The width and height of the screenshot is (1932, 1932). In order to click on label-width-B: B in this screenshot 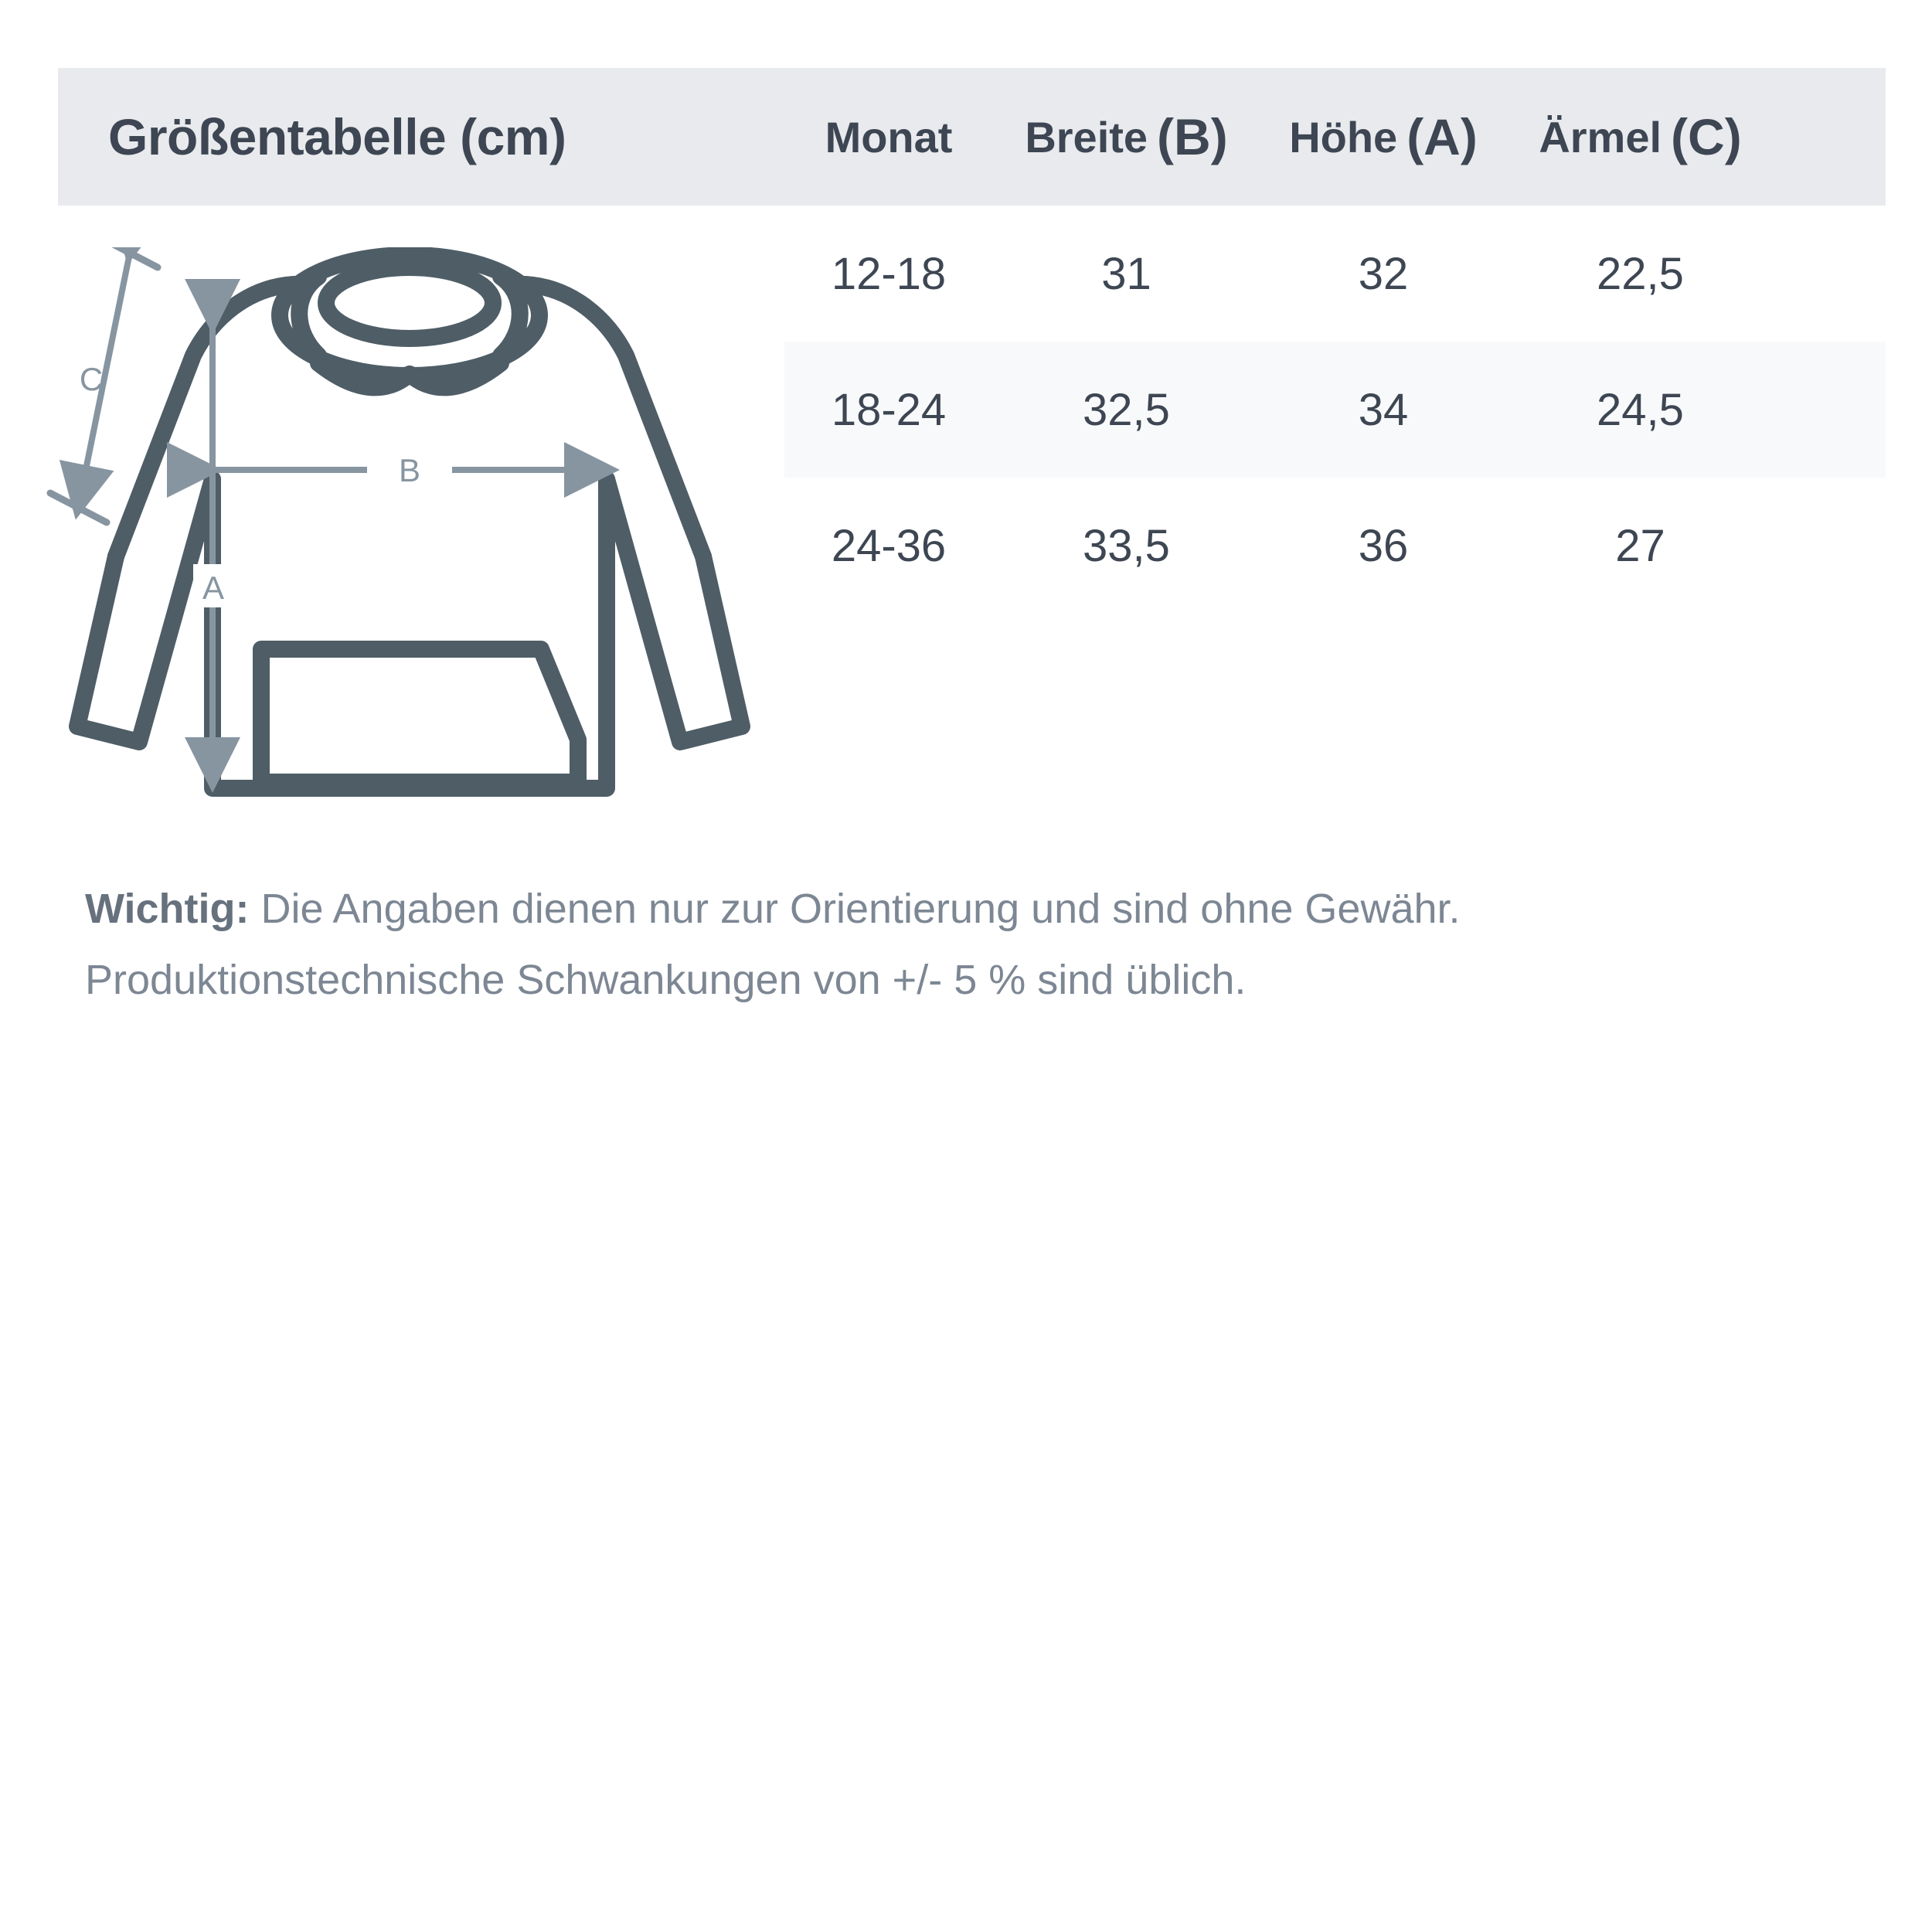, I will do `click(410, 470)`.